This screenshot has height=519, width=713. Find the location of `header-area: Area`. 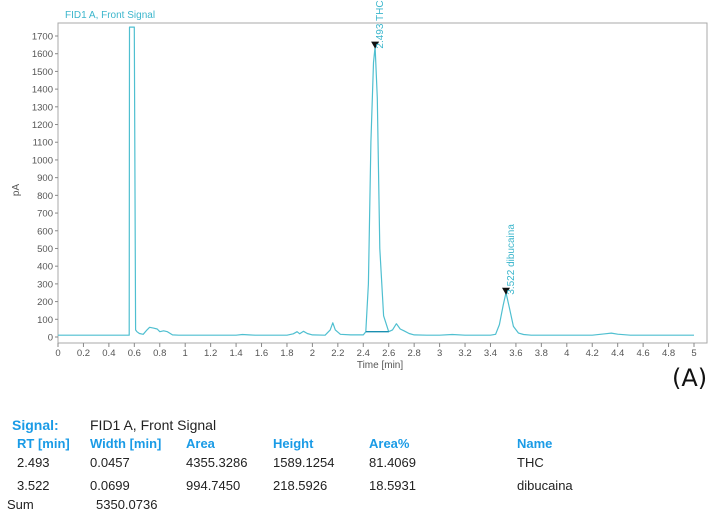

header-area: Area is located at coordinates (200, 443).